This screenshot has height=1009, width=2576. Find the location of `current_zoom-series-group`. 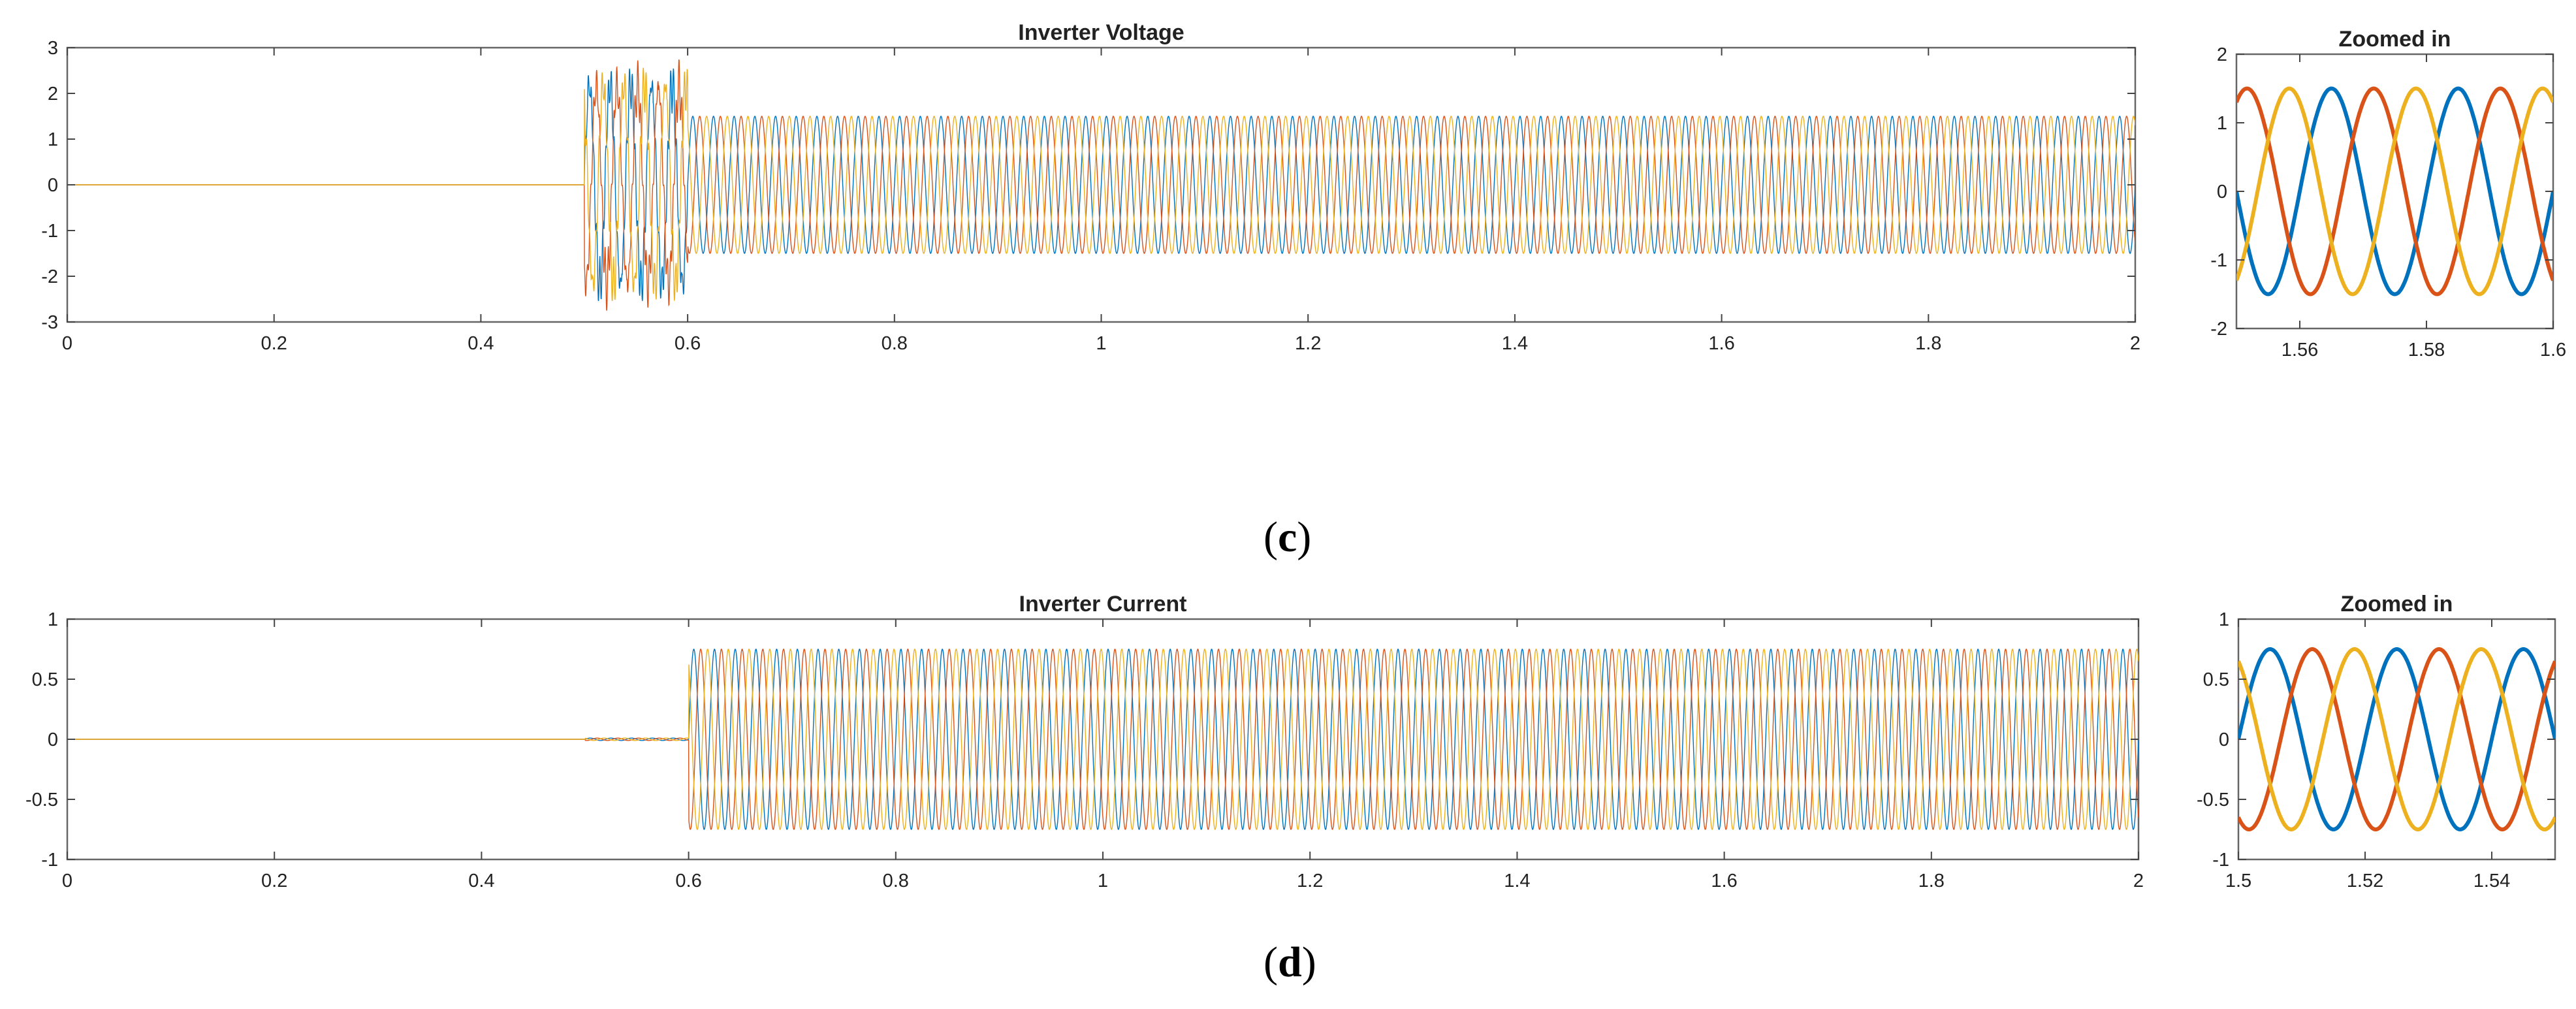

current_zoom-series-group is located at coordinates (2396, 739).